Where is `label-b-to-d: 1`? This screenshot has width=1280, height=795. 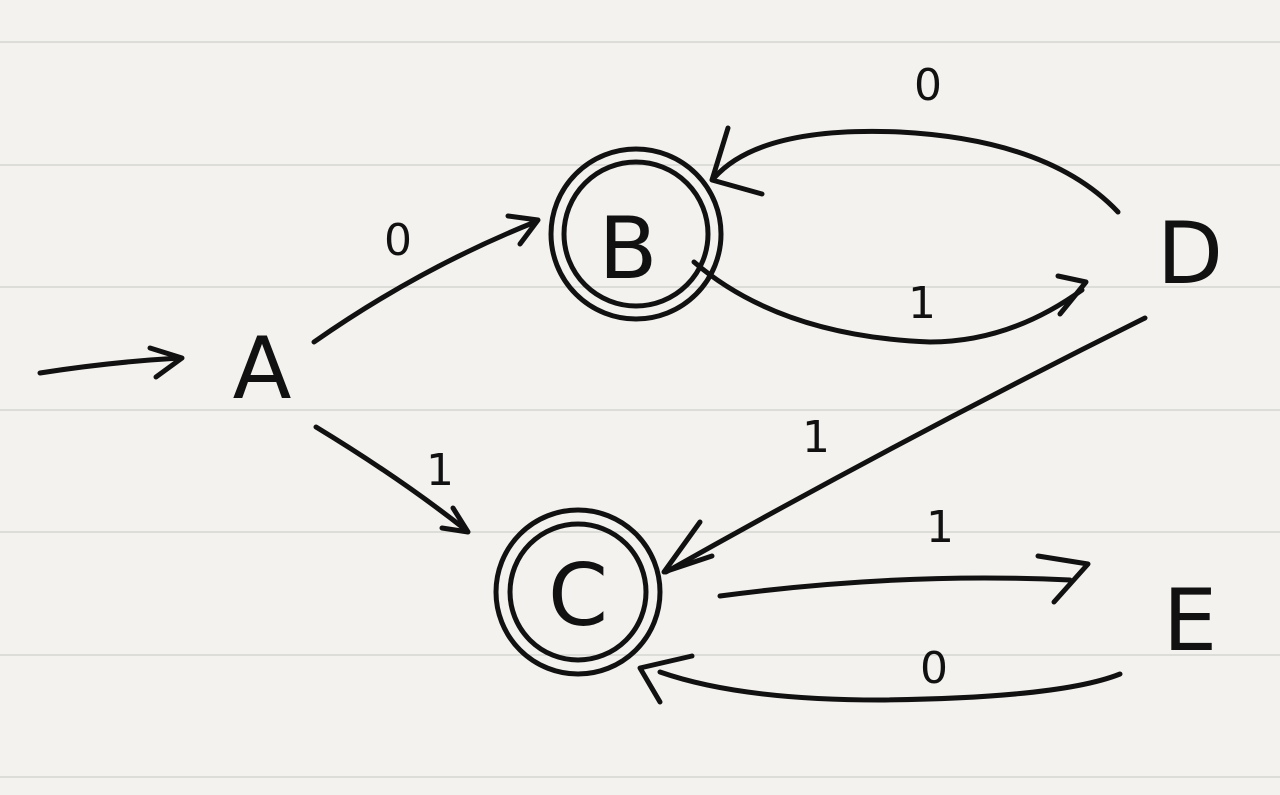
label-b-to-d: 1 is located at coordinates (922, 303).